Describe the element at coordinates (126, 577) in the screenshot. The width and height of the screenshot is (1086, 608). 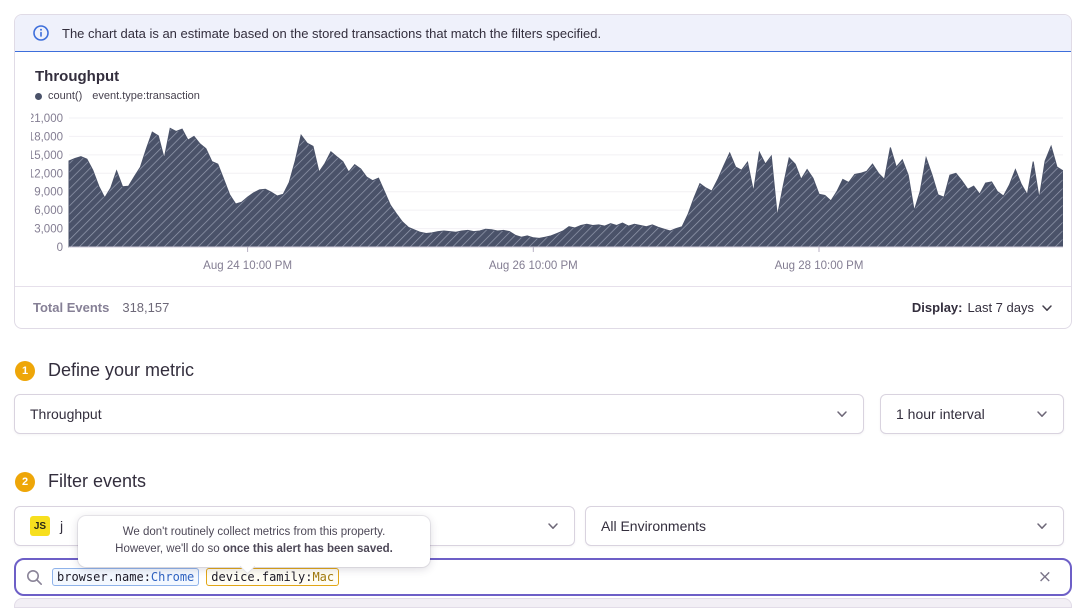
I see `search-token-browser-name: browser.name: Chrome` at that location.